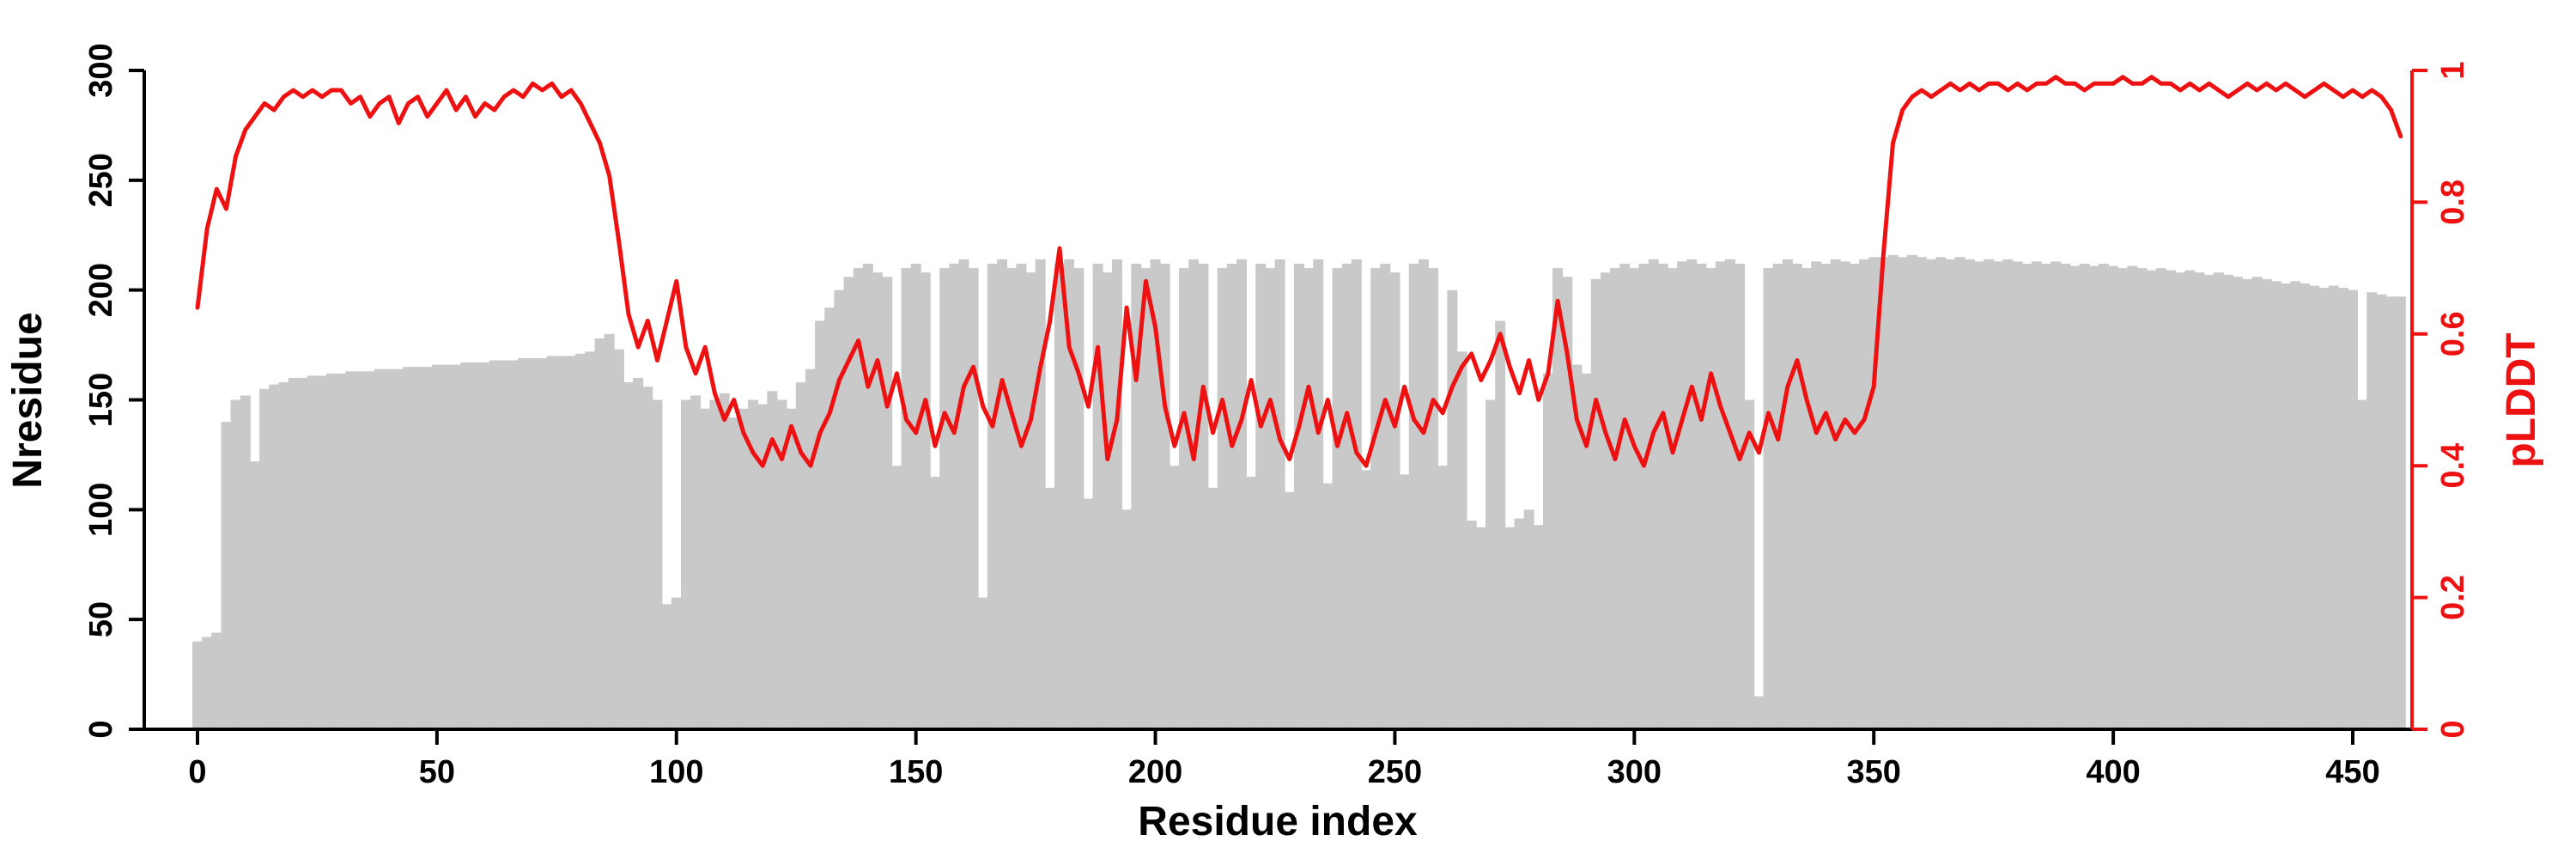 Image resolution: width=2576 pixels, height=859 pixels. I want to click on x-tick-label: 150, so click(916, 772).